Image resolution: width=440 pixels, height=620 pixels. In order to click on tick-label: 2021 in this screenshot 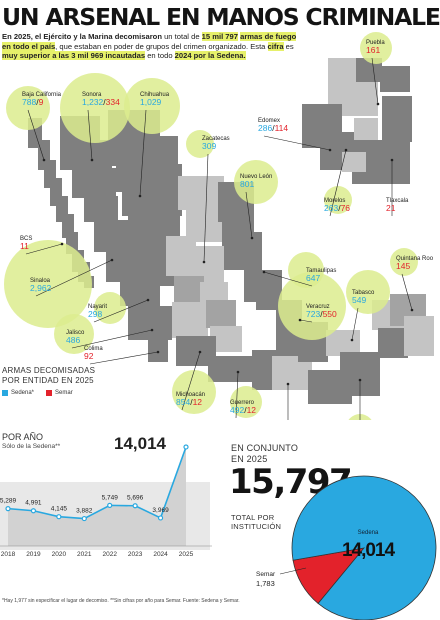, I will do `click(84, 554)`.